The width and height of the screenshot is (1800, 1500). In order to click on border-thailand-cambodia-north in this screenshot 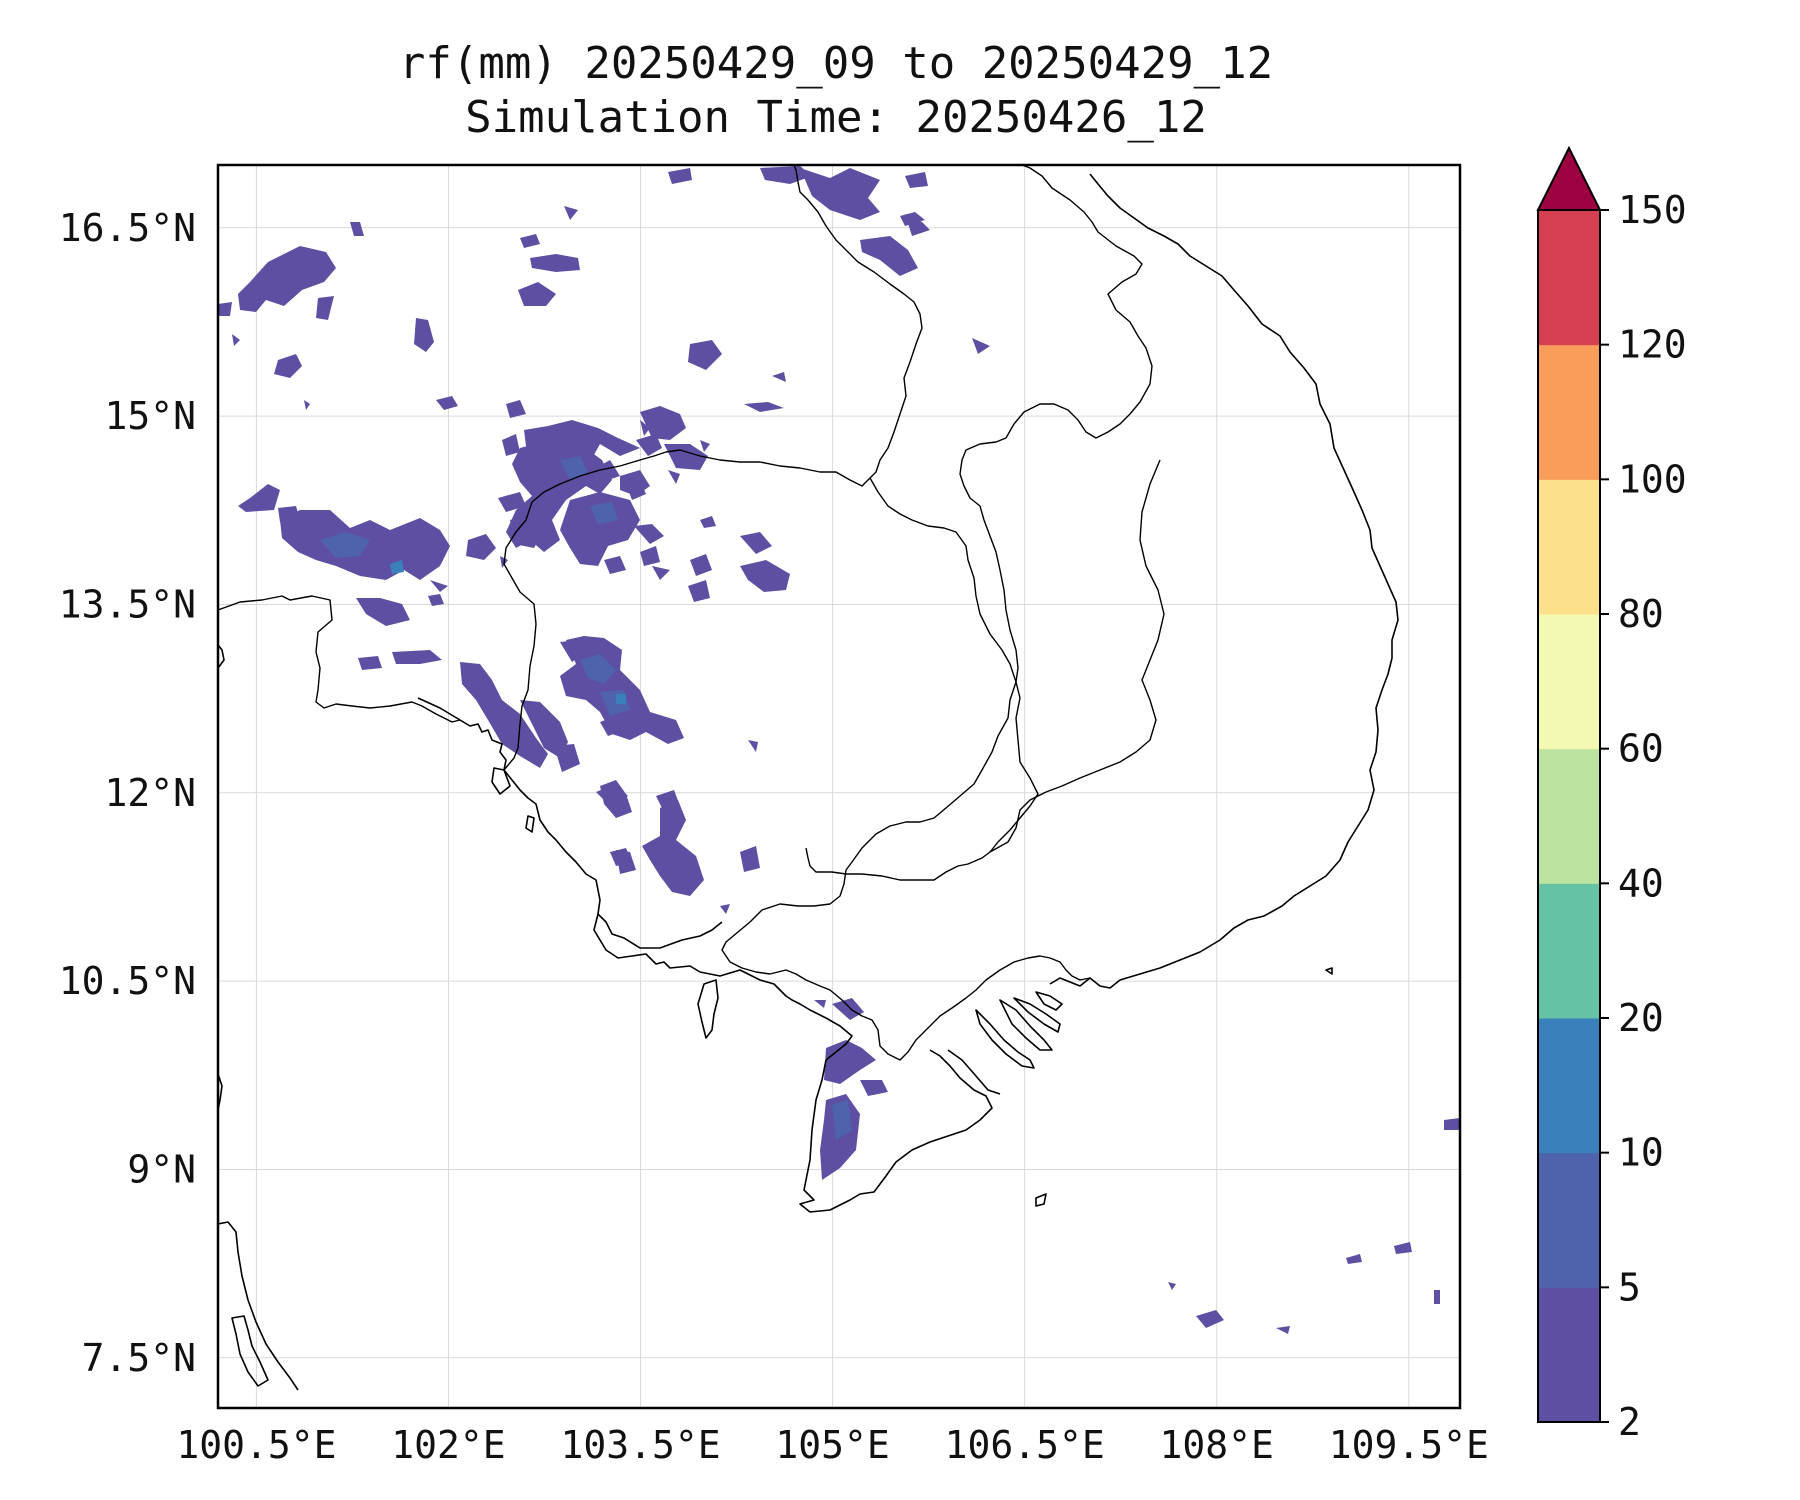, I will do `click(585, 611)`.